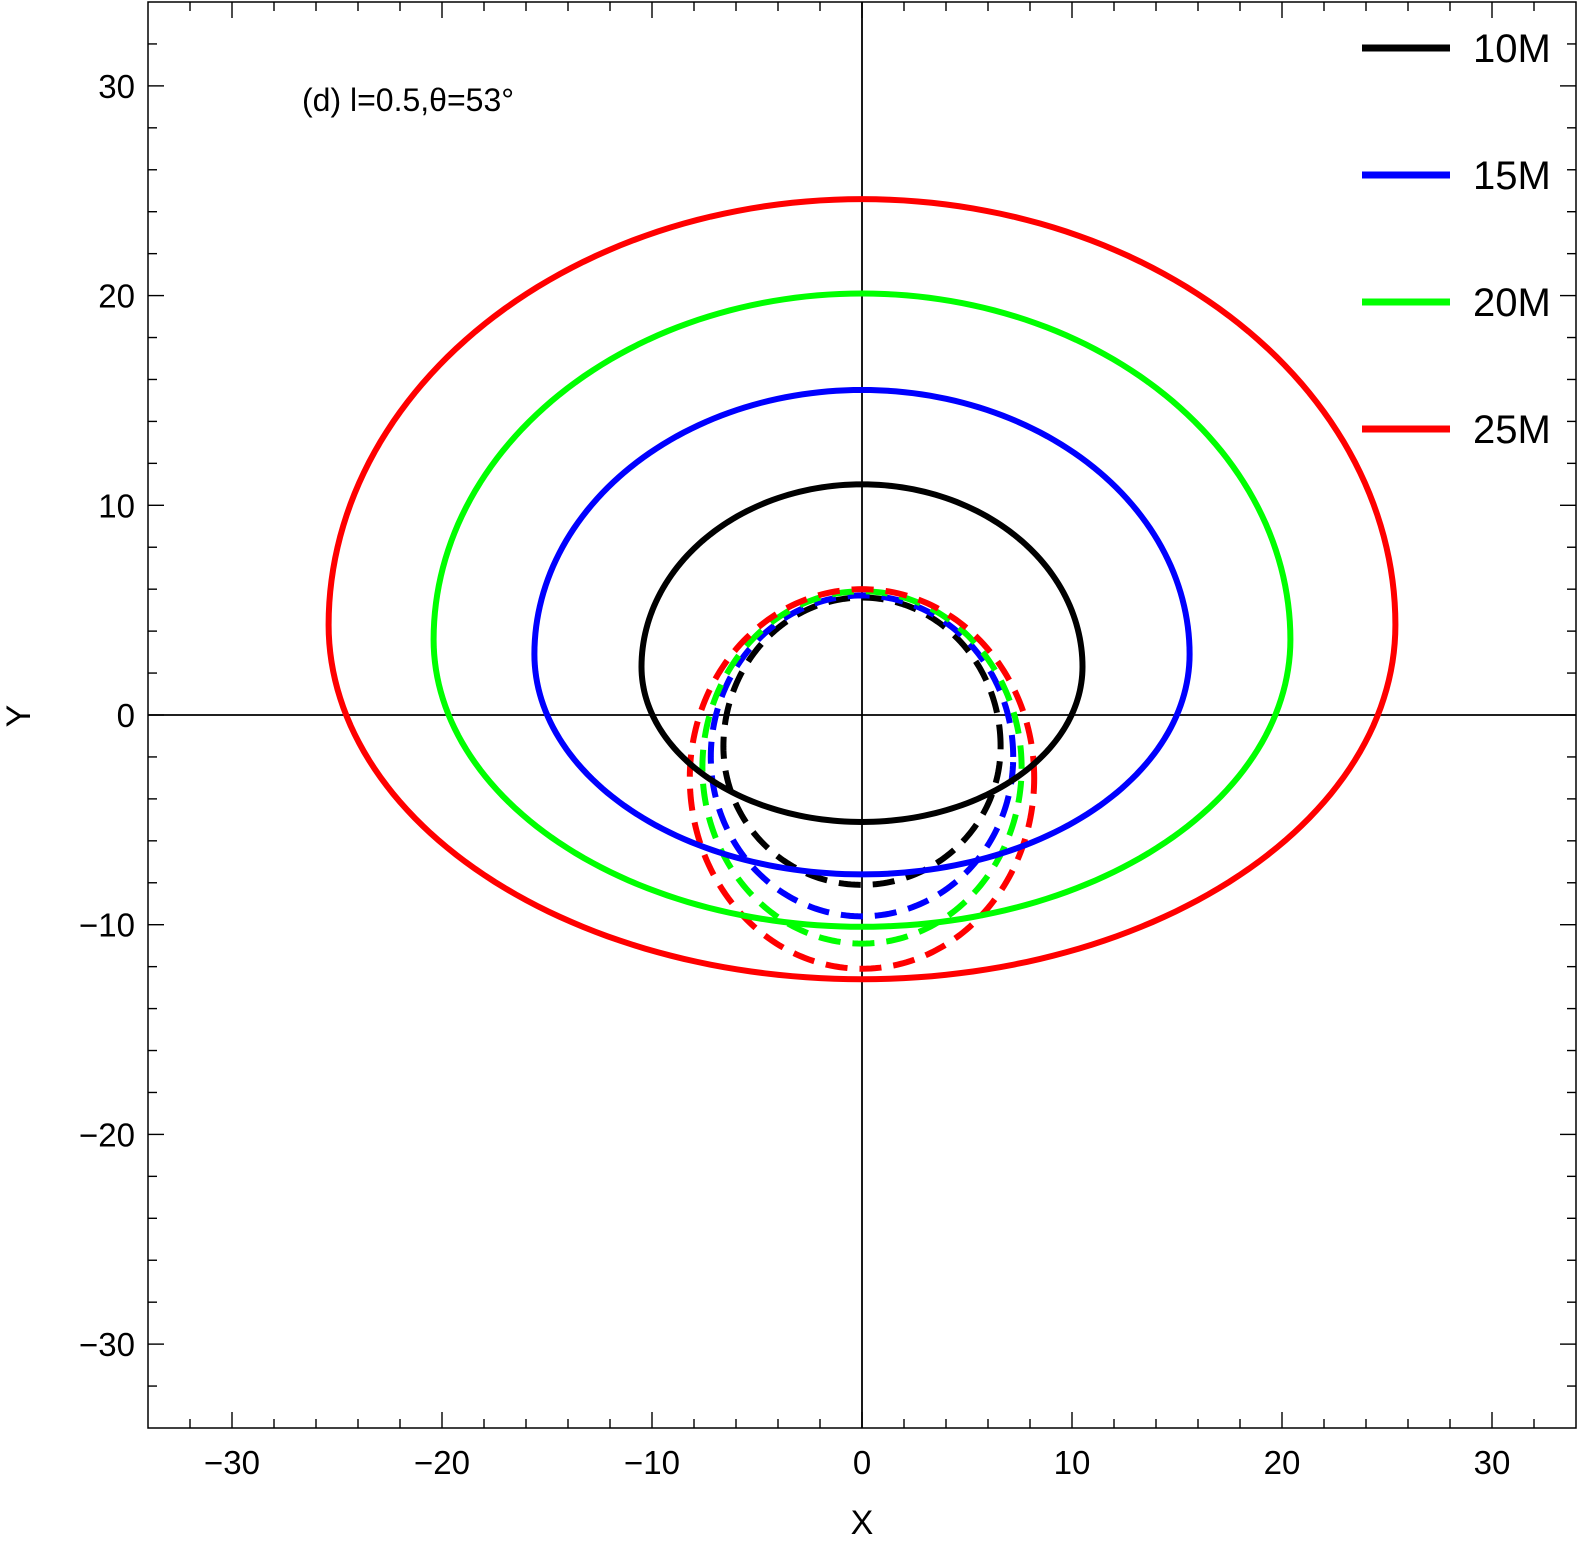 The image size is (1578, 1541). I want to click on y-tick-label: 20, so click(116, 296).